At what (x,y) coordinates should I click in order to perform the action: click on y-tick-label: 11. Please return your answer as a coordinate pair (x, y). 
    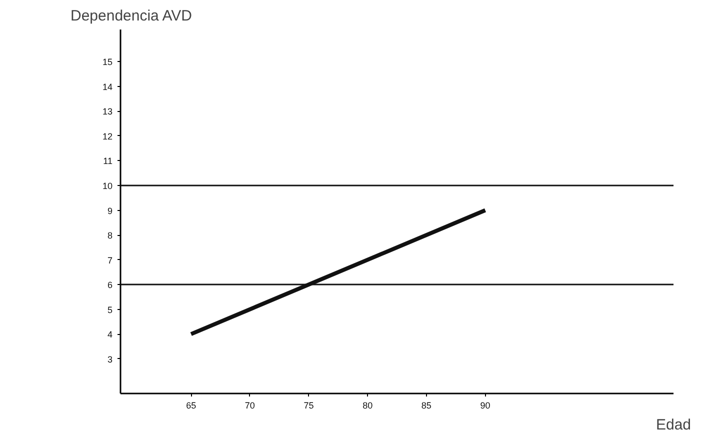
    Looking at the image, I should click on (107, 161).